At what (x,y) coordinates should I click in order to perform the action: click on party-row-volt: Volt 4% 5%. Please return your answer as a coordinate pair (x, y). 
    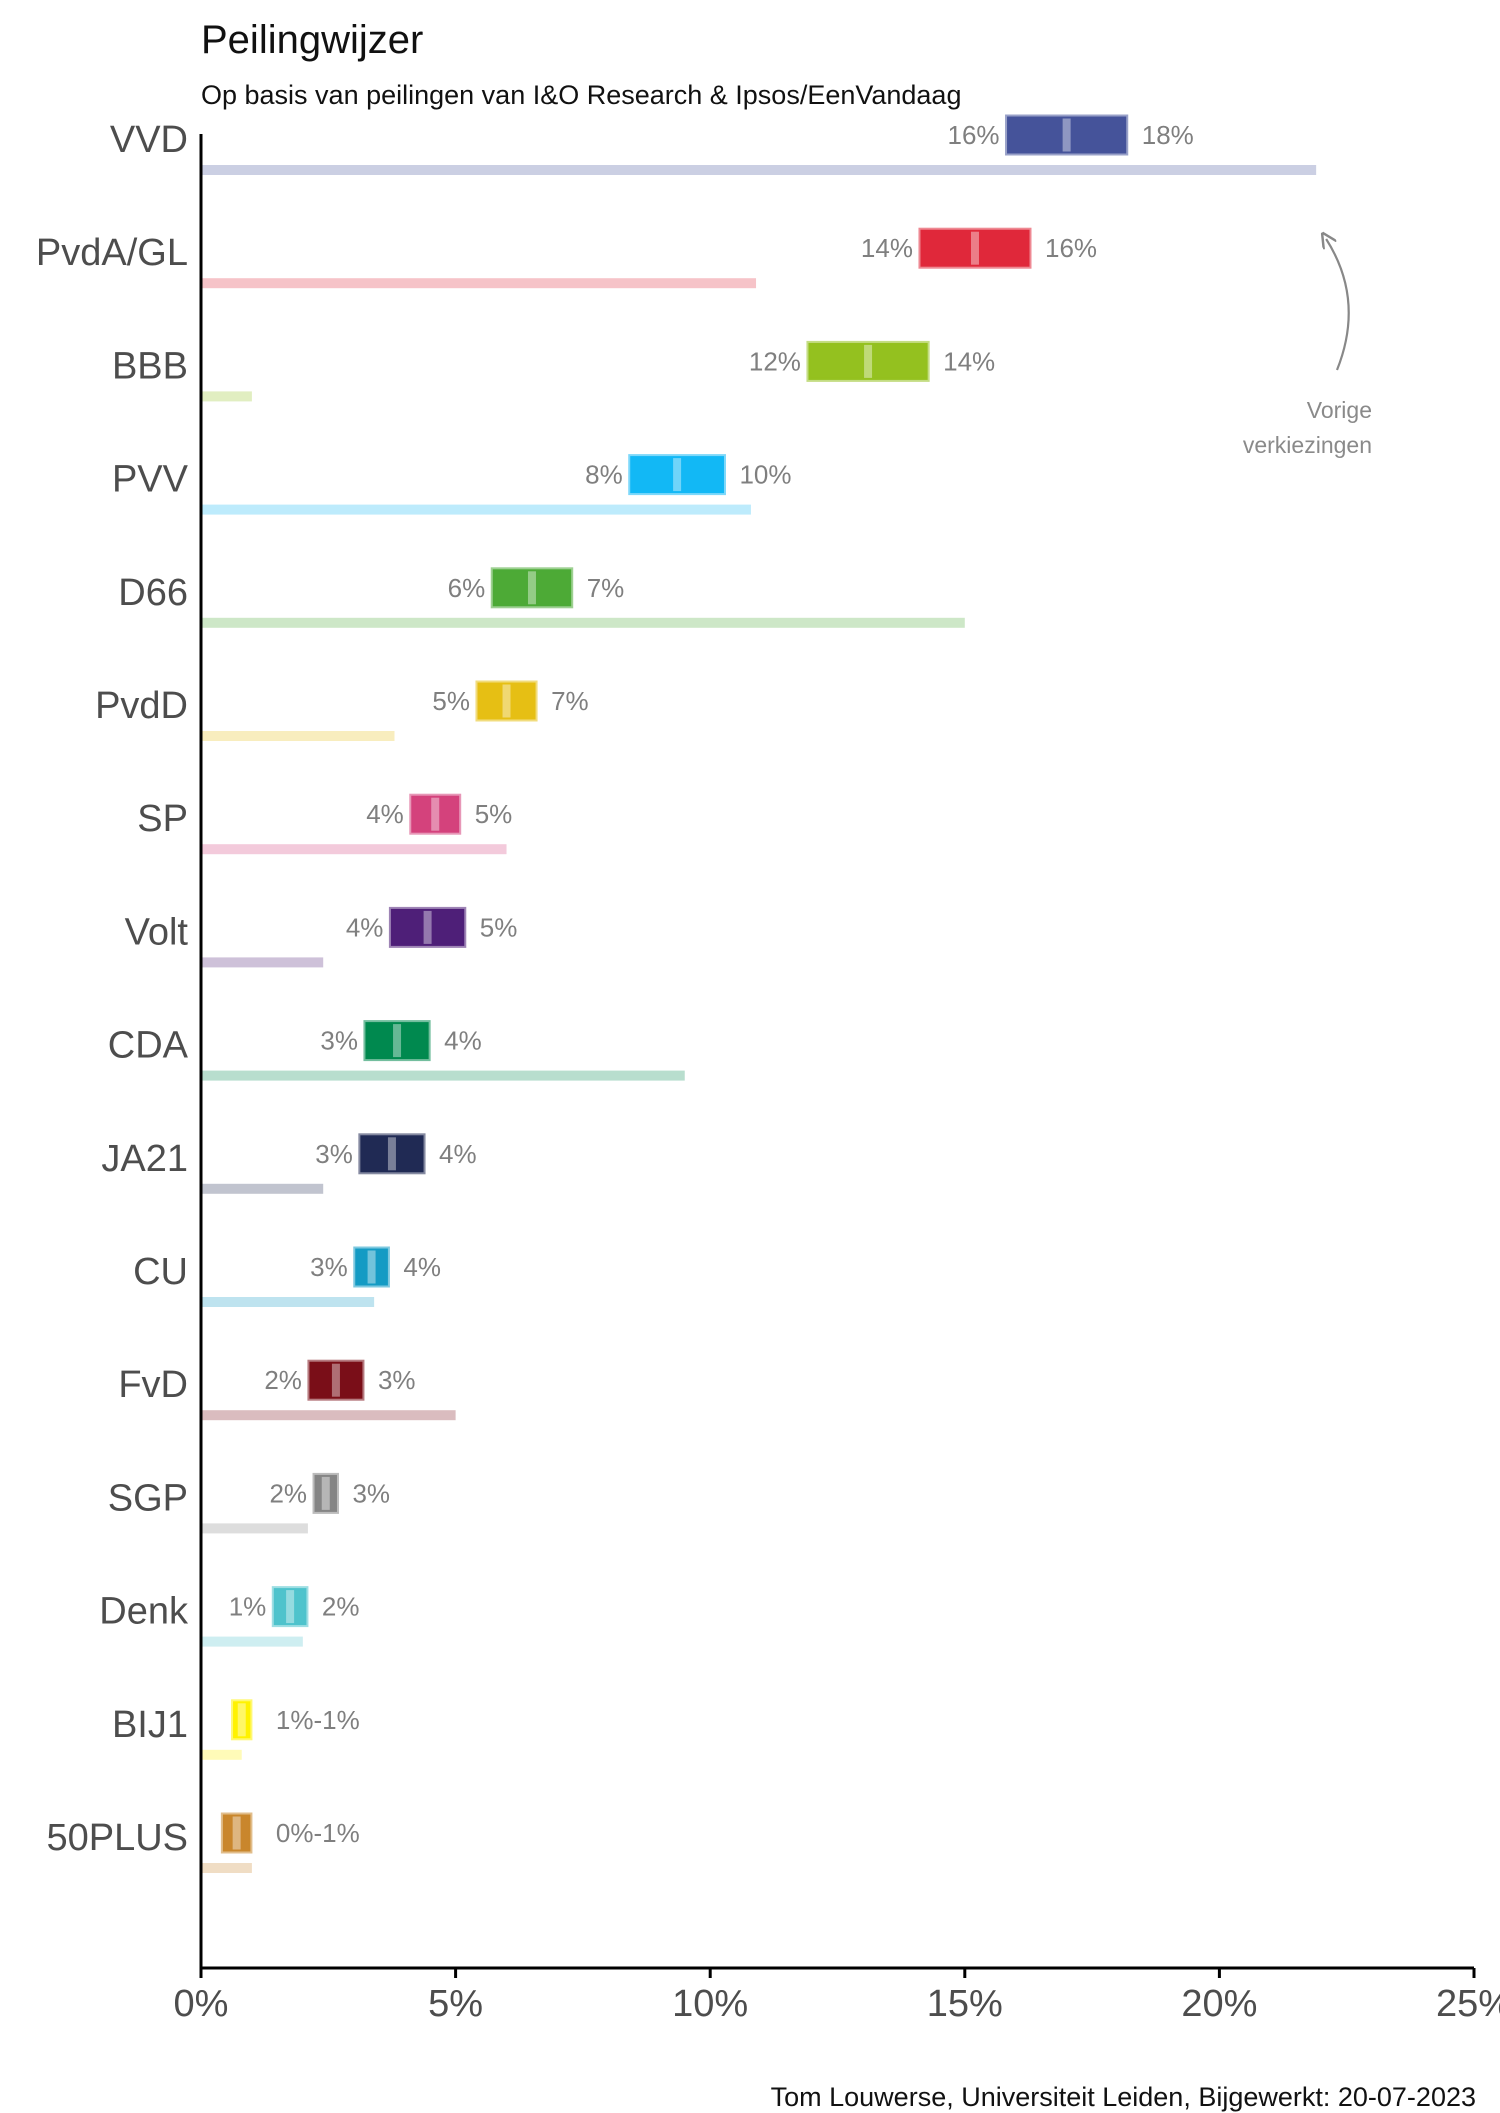
    Looking at the image, I should click on (321, 937).